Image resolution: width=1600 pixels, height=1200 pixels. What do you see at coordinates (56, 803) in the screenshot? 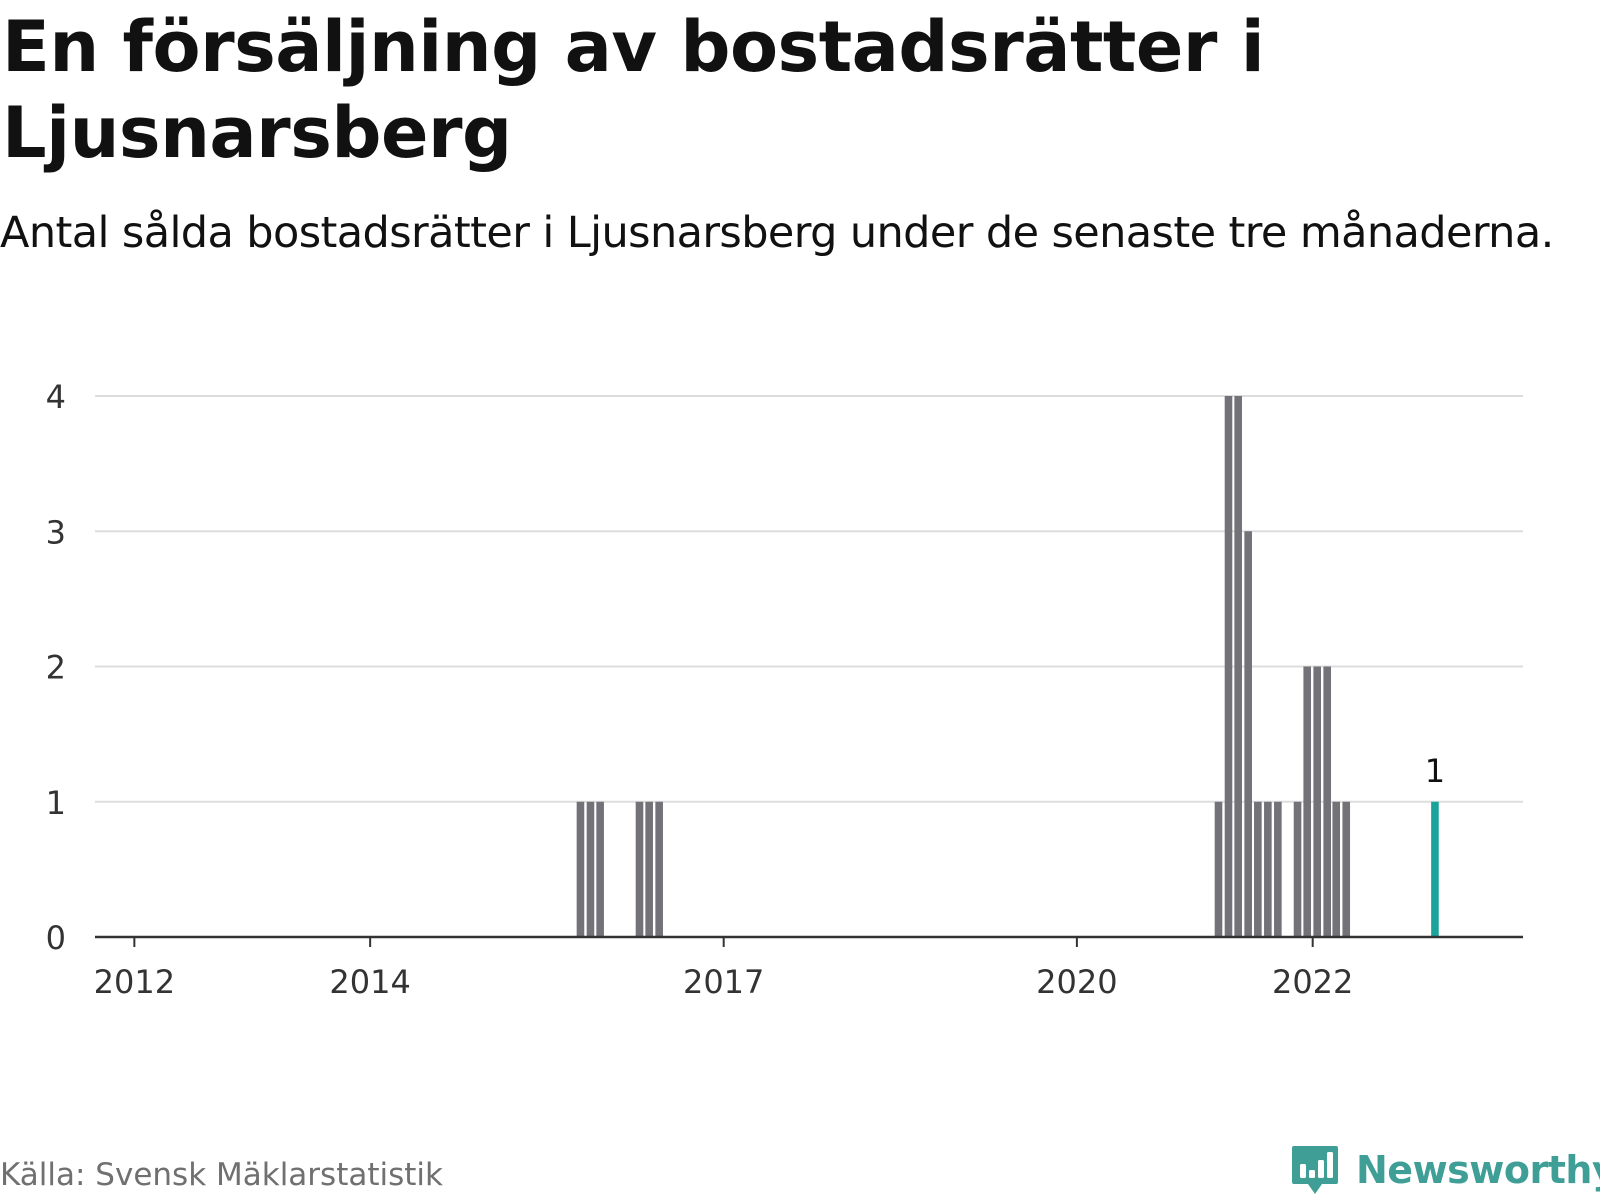
I see `y-tick-label: 1` at bounding box center [56, 803].